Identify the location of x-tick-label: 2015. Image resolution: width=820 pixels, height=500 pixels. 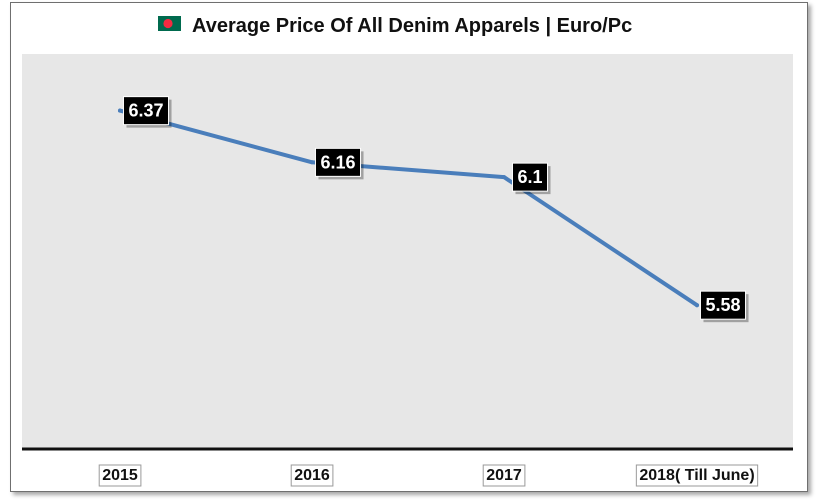
(120, 475).